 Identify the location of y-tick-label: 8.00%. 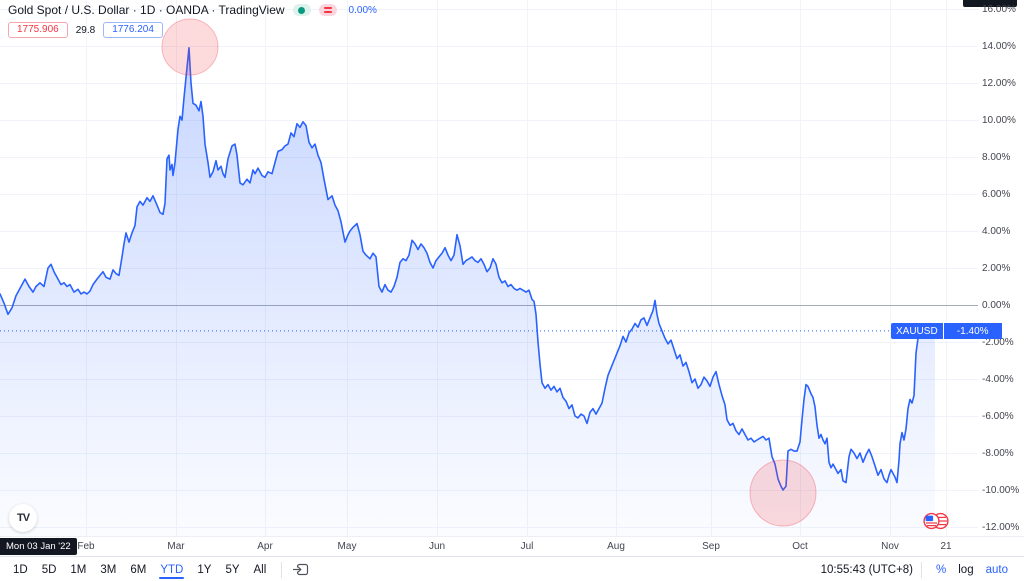
(996, 157).